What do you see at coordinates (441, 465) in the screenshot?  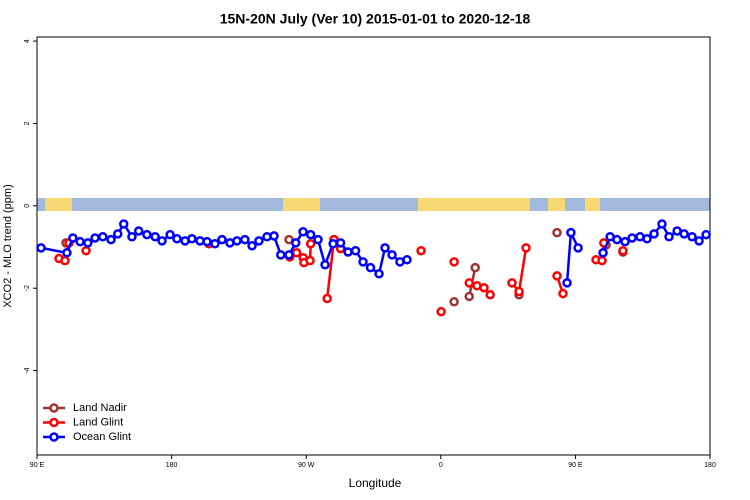 I see `x-tick-label: 0` at bounding box center [441, 465].